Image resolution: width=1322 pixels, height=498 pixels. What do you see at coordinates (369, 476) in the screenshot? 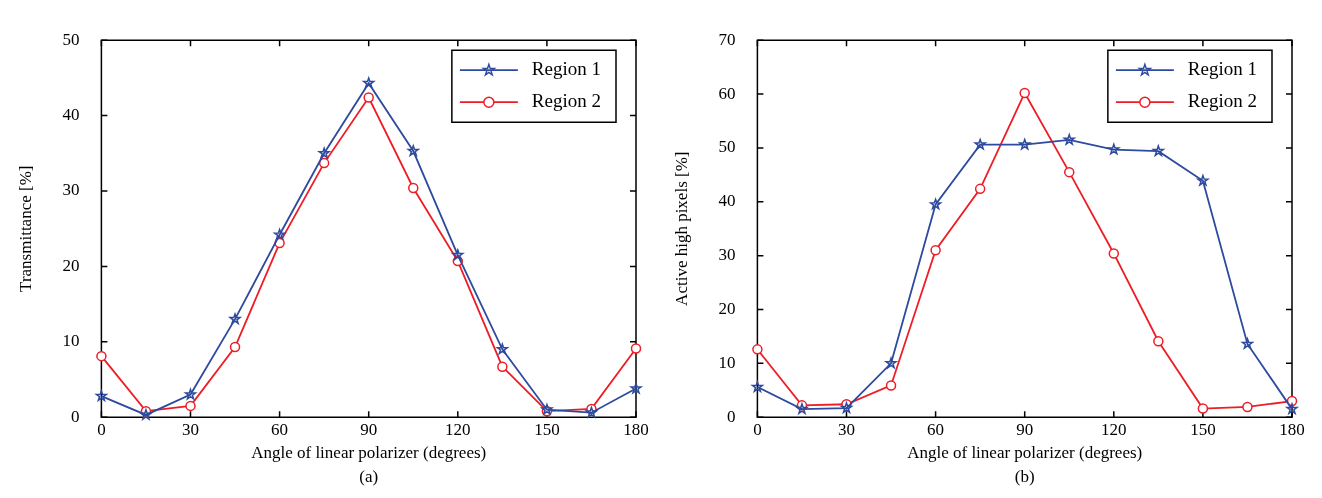
I see `text: (a)` at bounding box center [369, 476].